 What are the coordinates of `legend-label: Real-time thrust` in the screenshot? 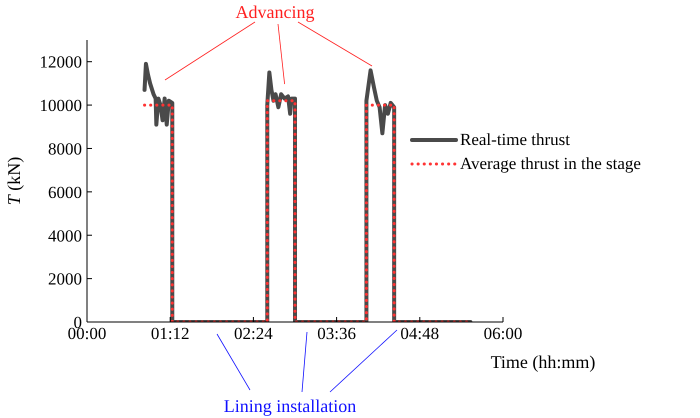 It's located at (515, 140).